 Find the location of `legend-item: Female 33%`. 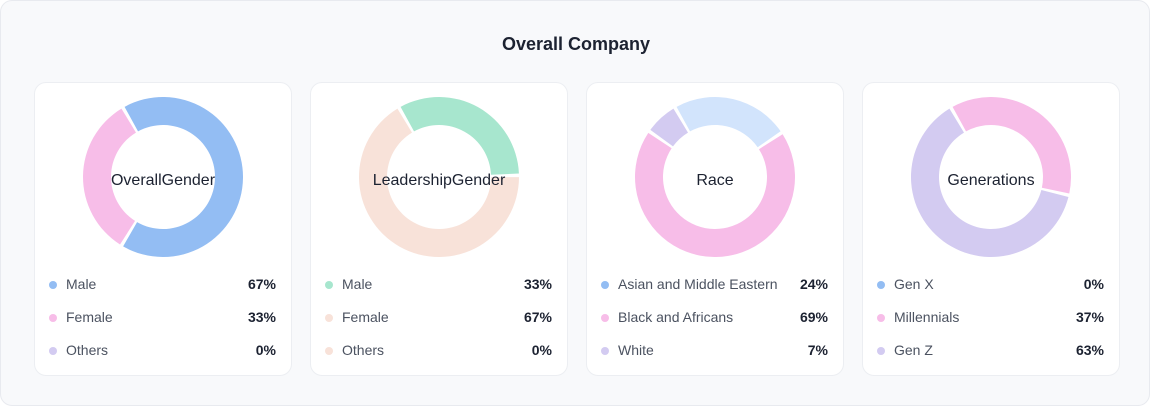

legend-item: Female 33% is located at coordinates (163, 318).